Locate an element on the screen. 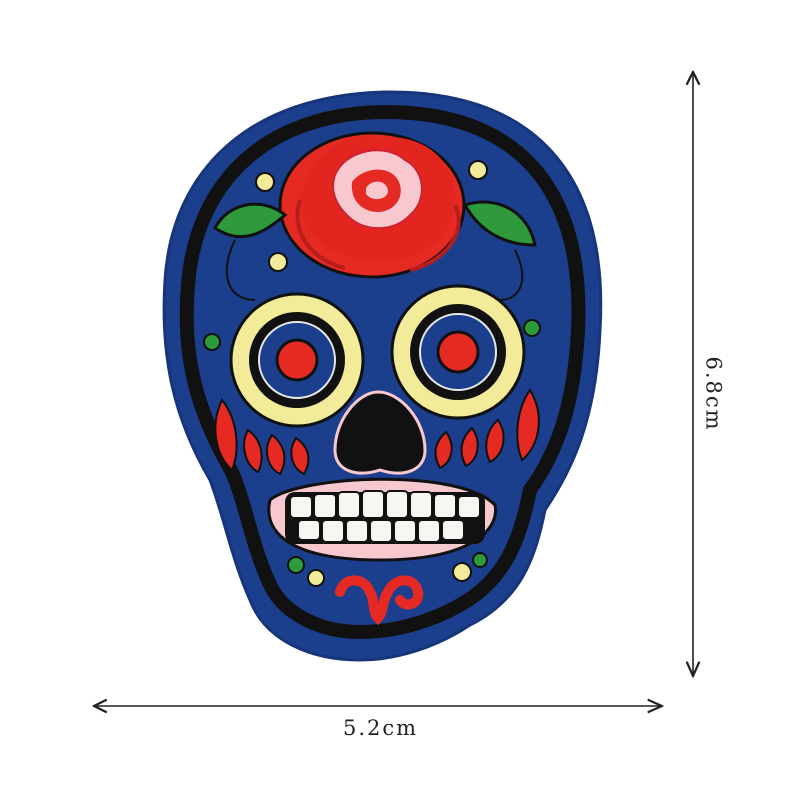  width-label: 5.2cm is located at coordinates (380, 728).